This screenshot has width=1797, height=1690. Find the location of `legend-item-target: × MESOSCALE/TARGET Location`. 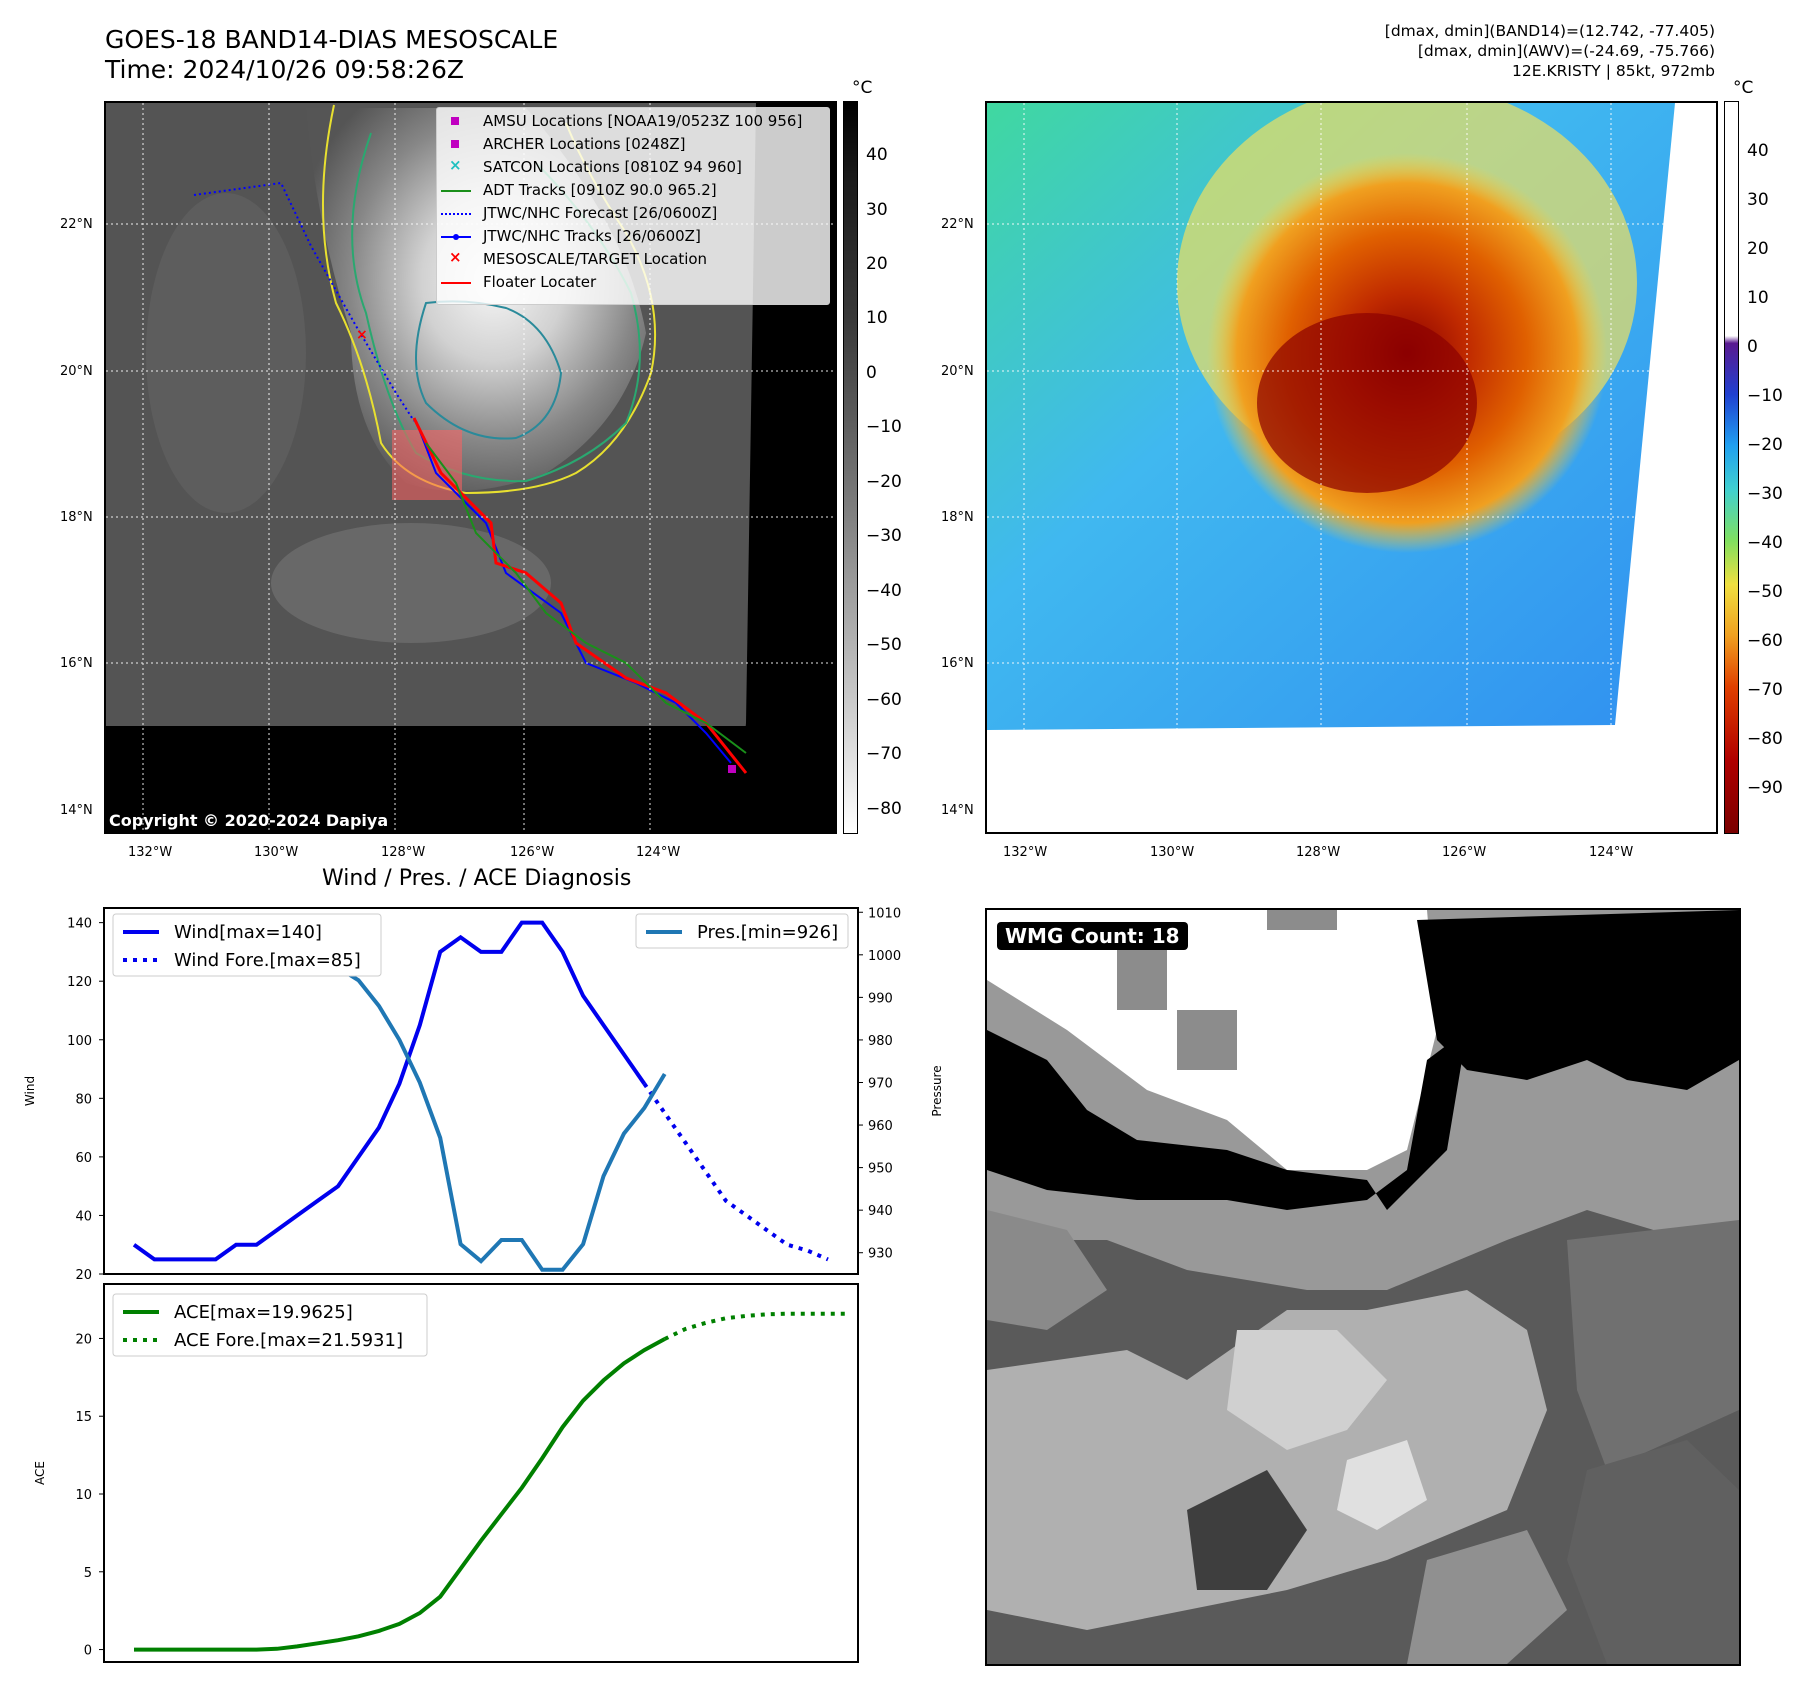

legend-item-target: × MESOSCALE/TARGET Location is located at coordinates (633, 260).